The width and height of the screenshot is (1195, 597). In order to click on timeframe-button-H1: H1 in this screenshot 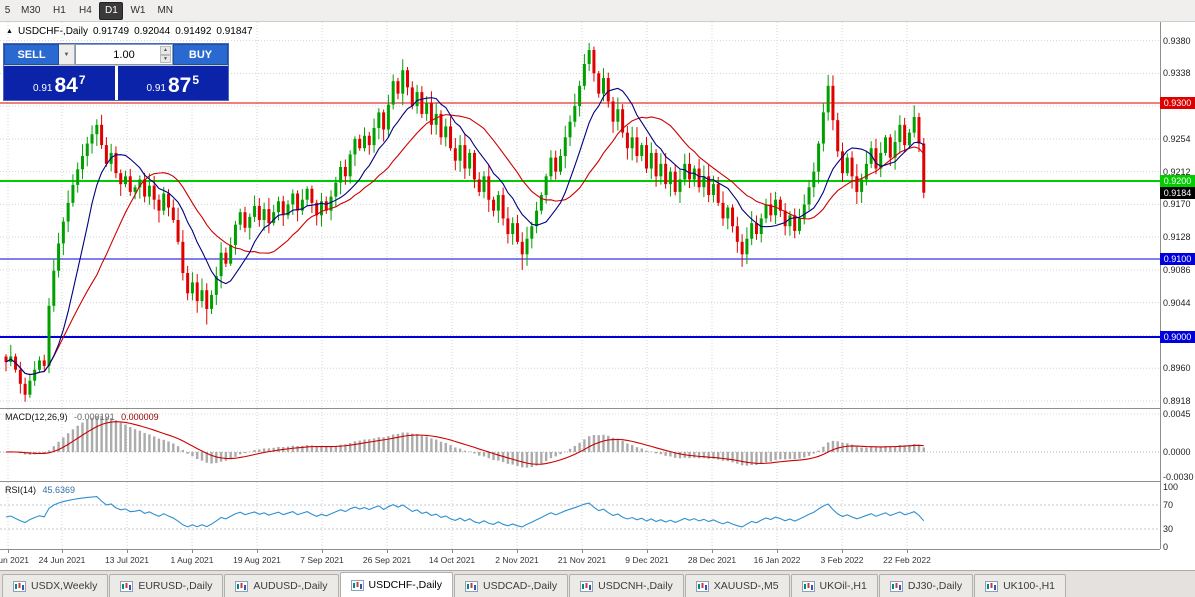, I will do `click(59, 10)`.